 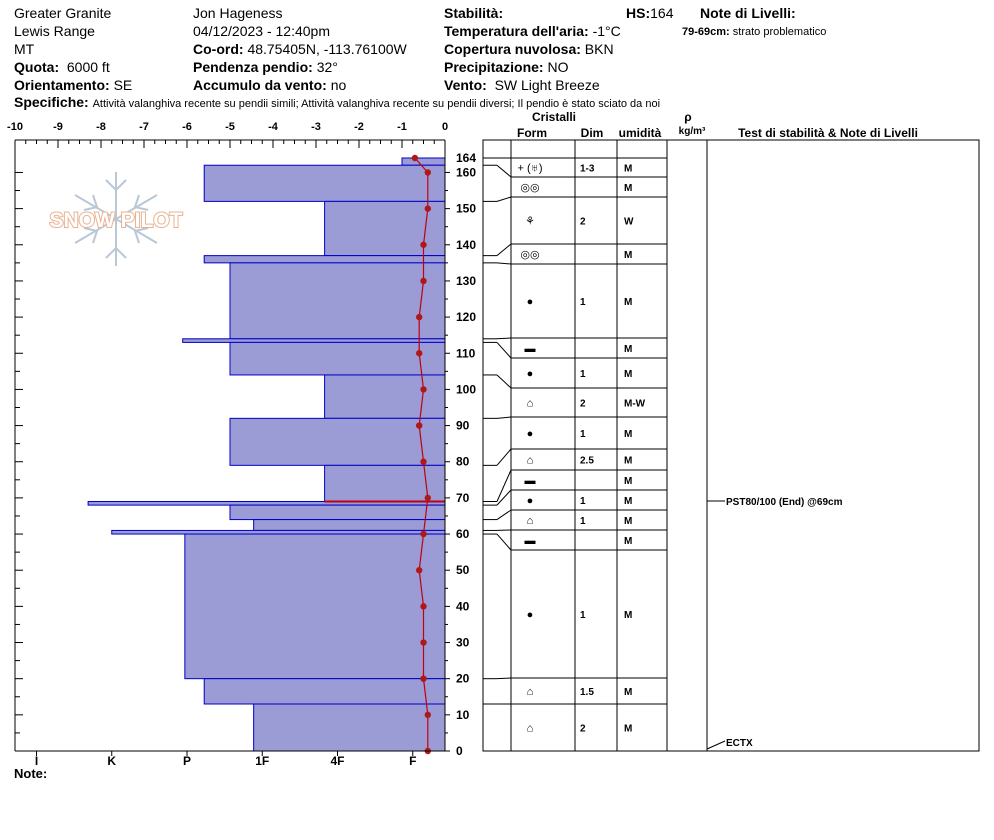 What do you see at coordinates (739, 743) in the screenshot?
I see `test-label: ECTX` at bounding box center [739, 743].